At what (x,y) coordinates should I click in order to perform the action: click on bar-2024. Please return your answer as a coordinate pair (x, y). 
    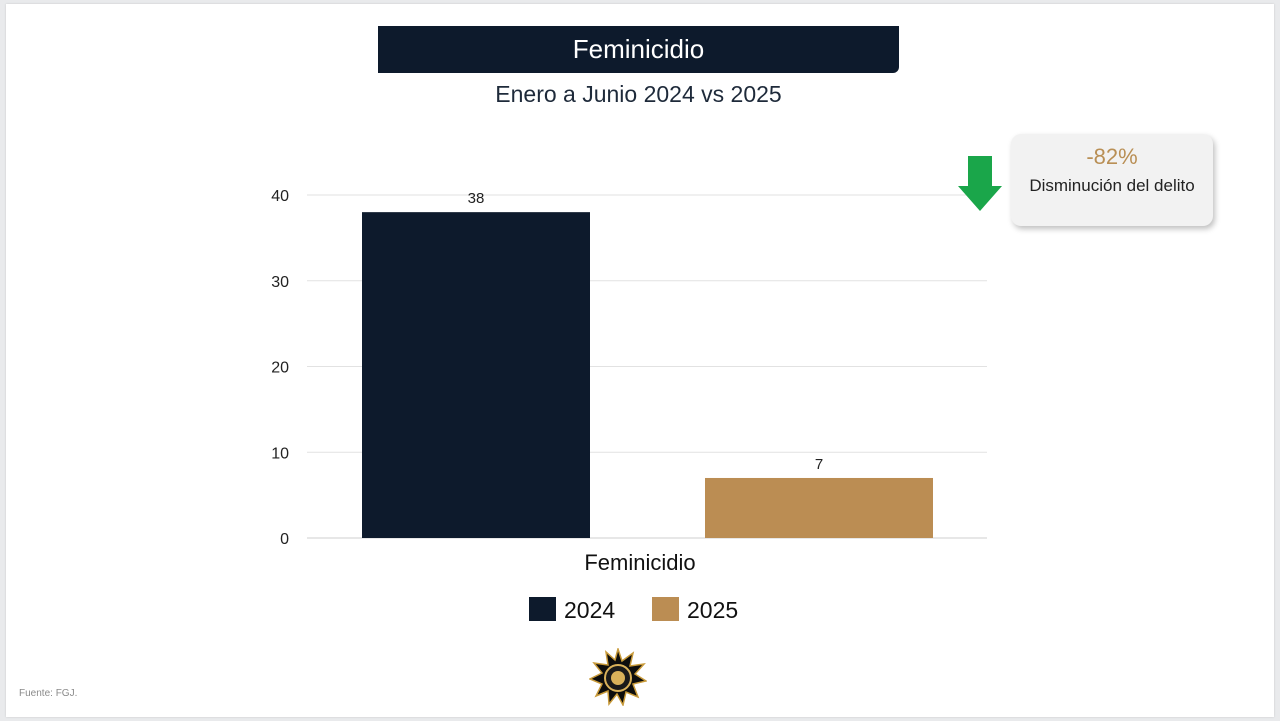
    Looking at the image, I should click on (476, 375).